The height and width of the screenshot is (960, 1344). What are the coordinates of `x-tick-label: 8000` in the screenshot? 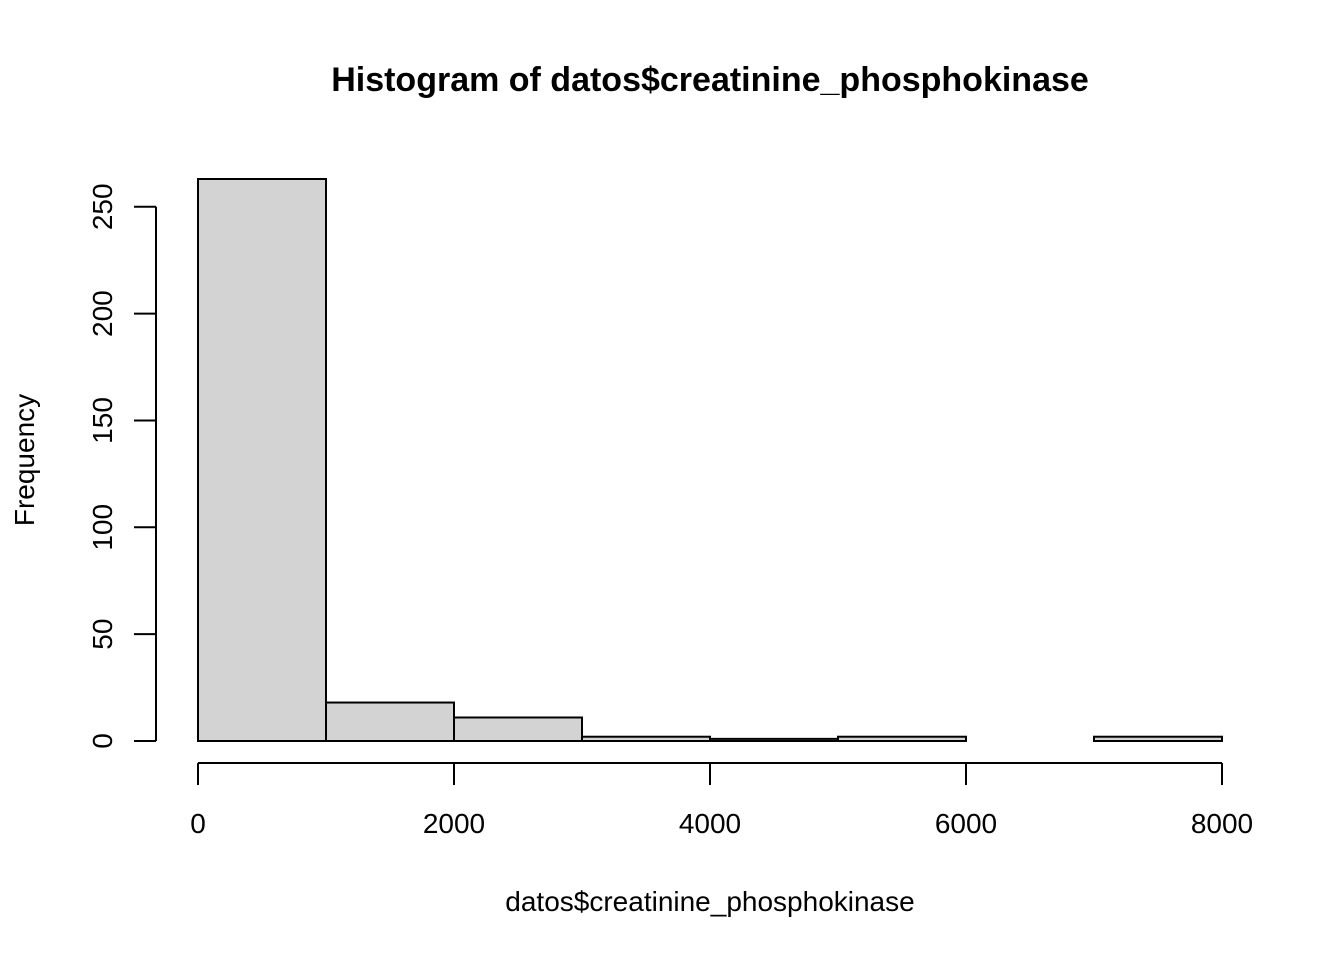 It's located at (1222, 823).